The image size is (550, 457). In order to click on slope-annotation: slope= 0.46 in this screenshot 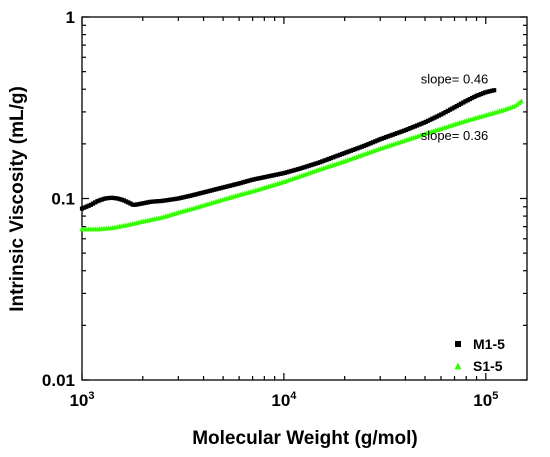, I will do `click(455, 79)`.